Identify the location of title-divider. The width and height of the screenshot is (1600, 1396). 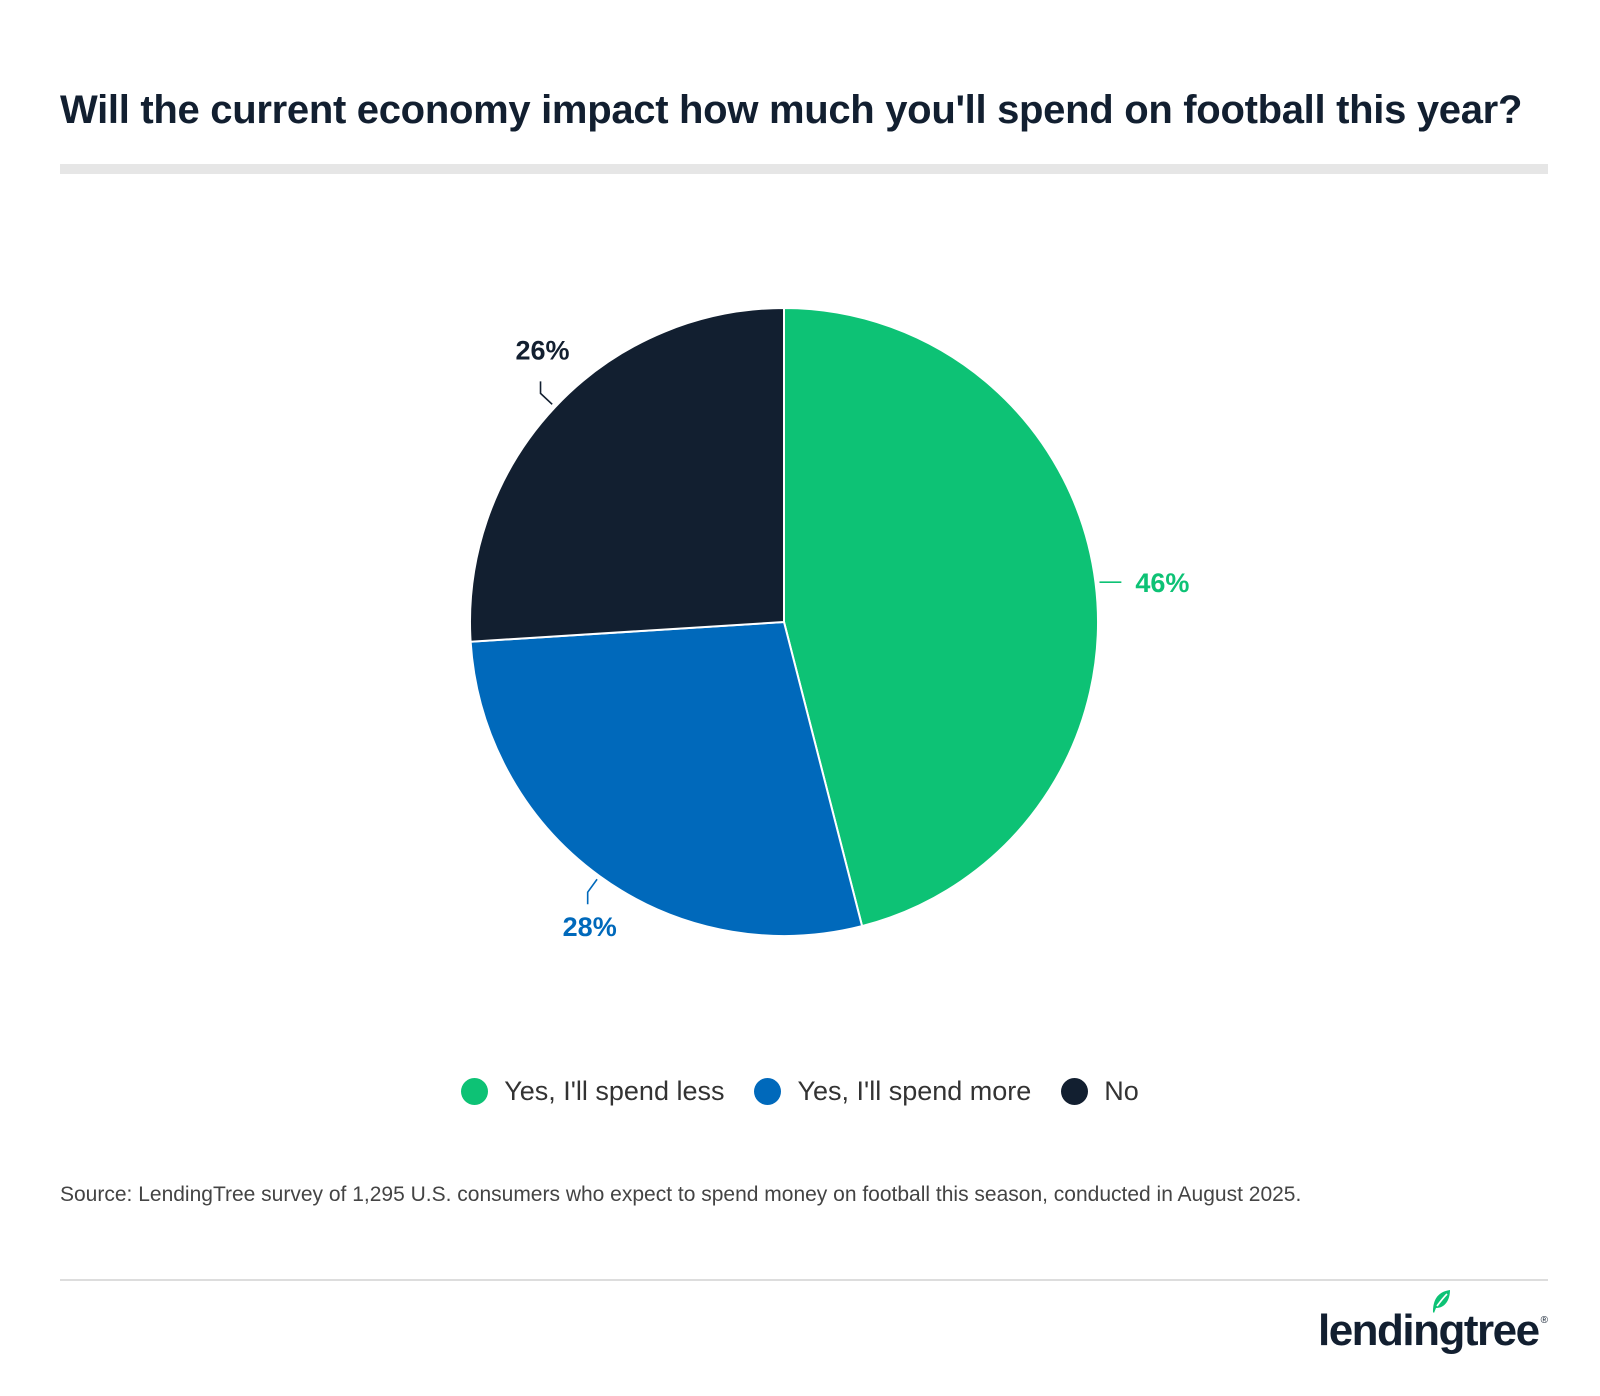
(804, 169).